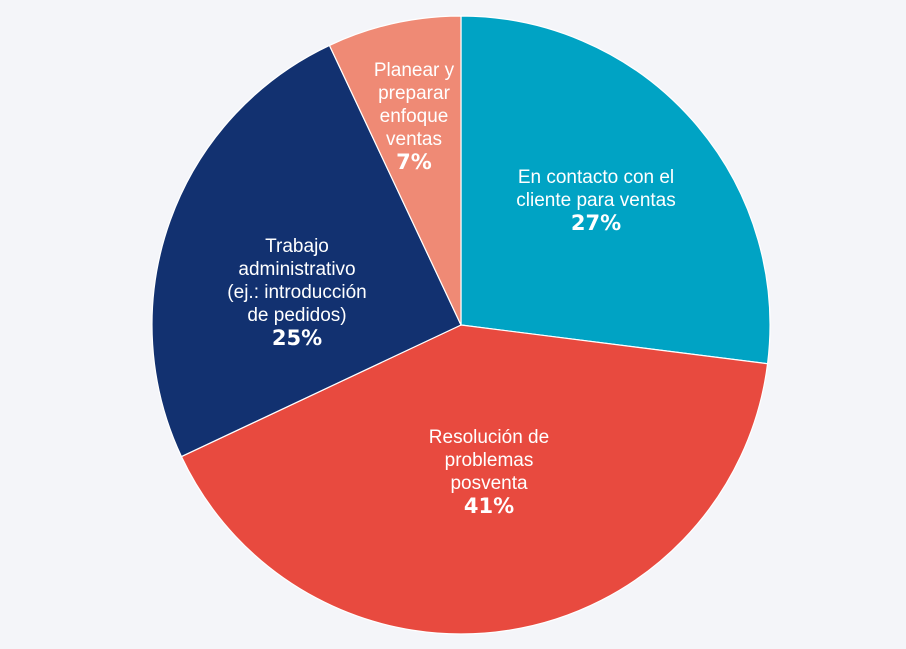 This screenshot has height=649, width=906. What do you see at coordinates (395, 170) in the screenshot?
I see `pie-slice` at bounding box center [395, 170].